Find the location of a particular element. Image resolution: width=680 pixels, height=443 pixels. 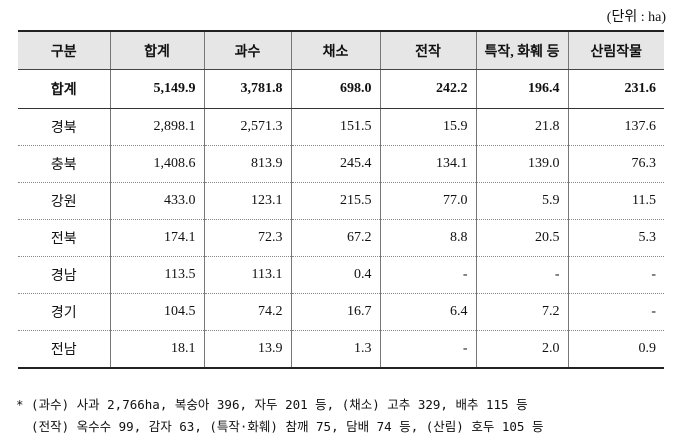

value-cell: 174.1 is located at coordinates (156, 238).